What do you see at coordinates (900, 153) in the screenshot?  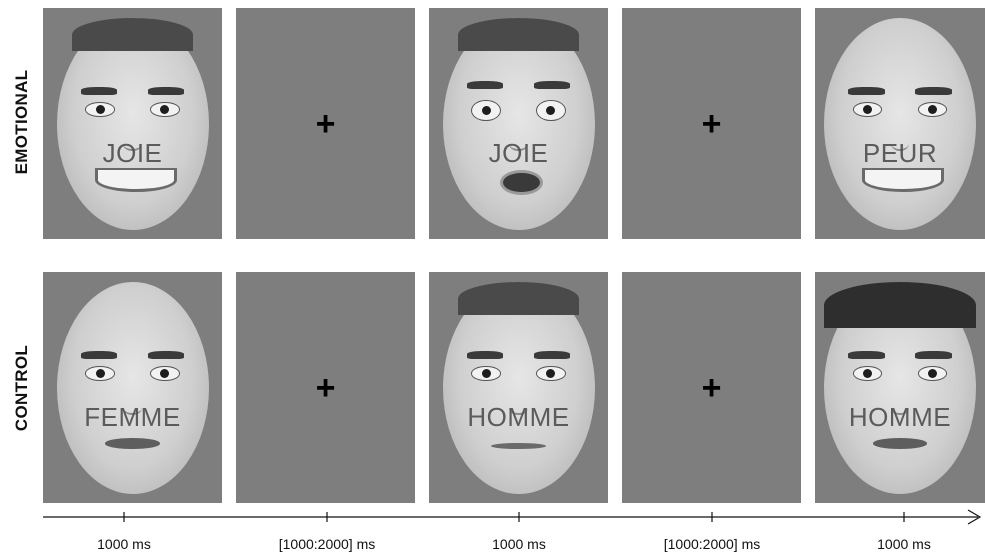 I see `emotion-word: PEUR` at bounding box center [900, 153].